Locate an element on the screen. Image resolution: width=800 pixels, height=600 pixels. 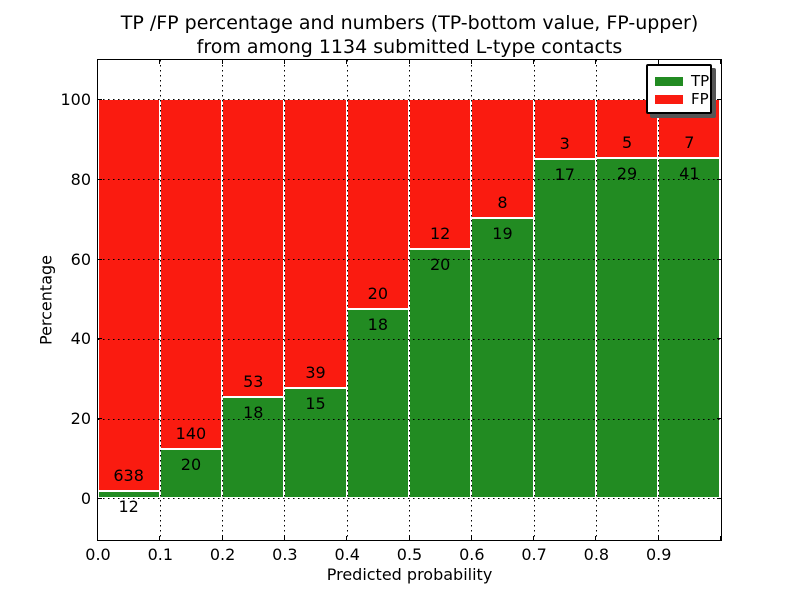
bar-count-label-fp: 12 is located at coordinates (440, 234).